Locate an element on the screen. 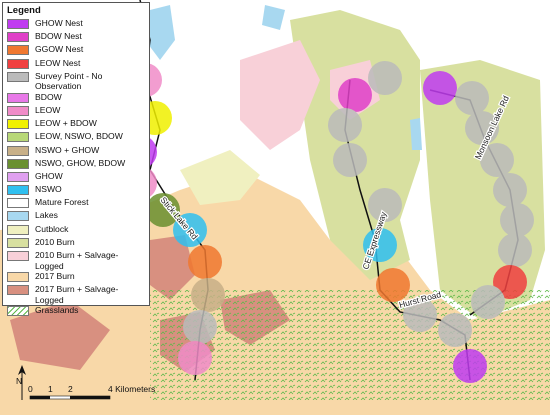 This screenshot has width=550, height=415. cutblock is located at coordinates (220, 177).